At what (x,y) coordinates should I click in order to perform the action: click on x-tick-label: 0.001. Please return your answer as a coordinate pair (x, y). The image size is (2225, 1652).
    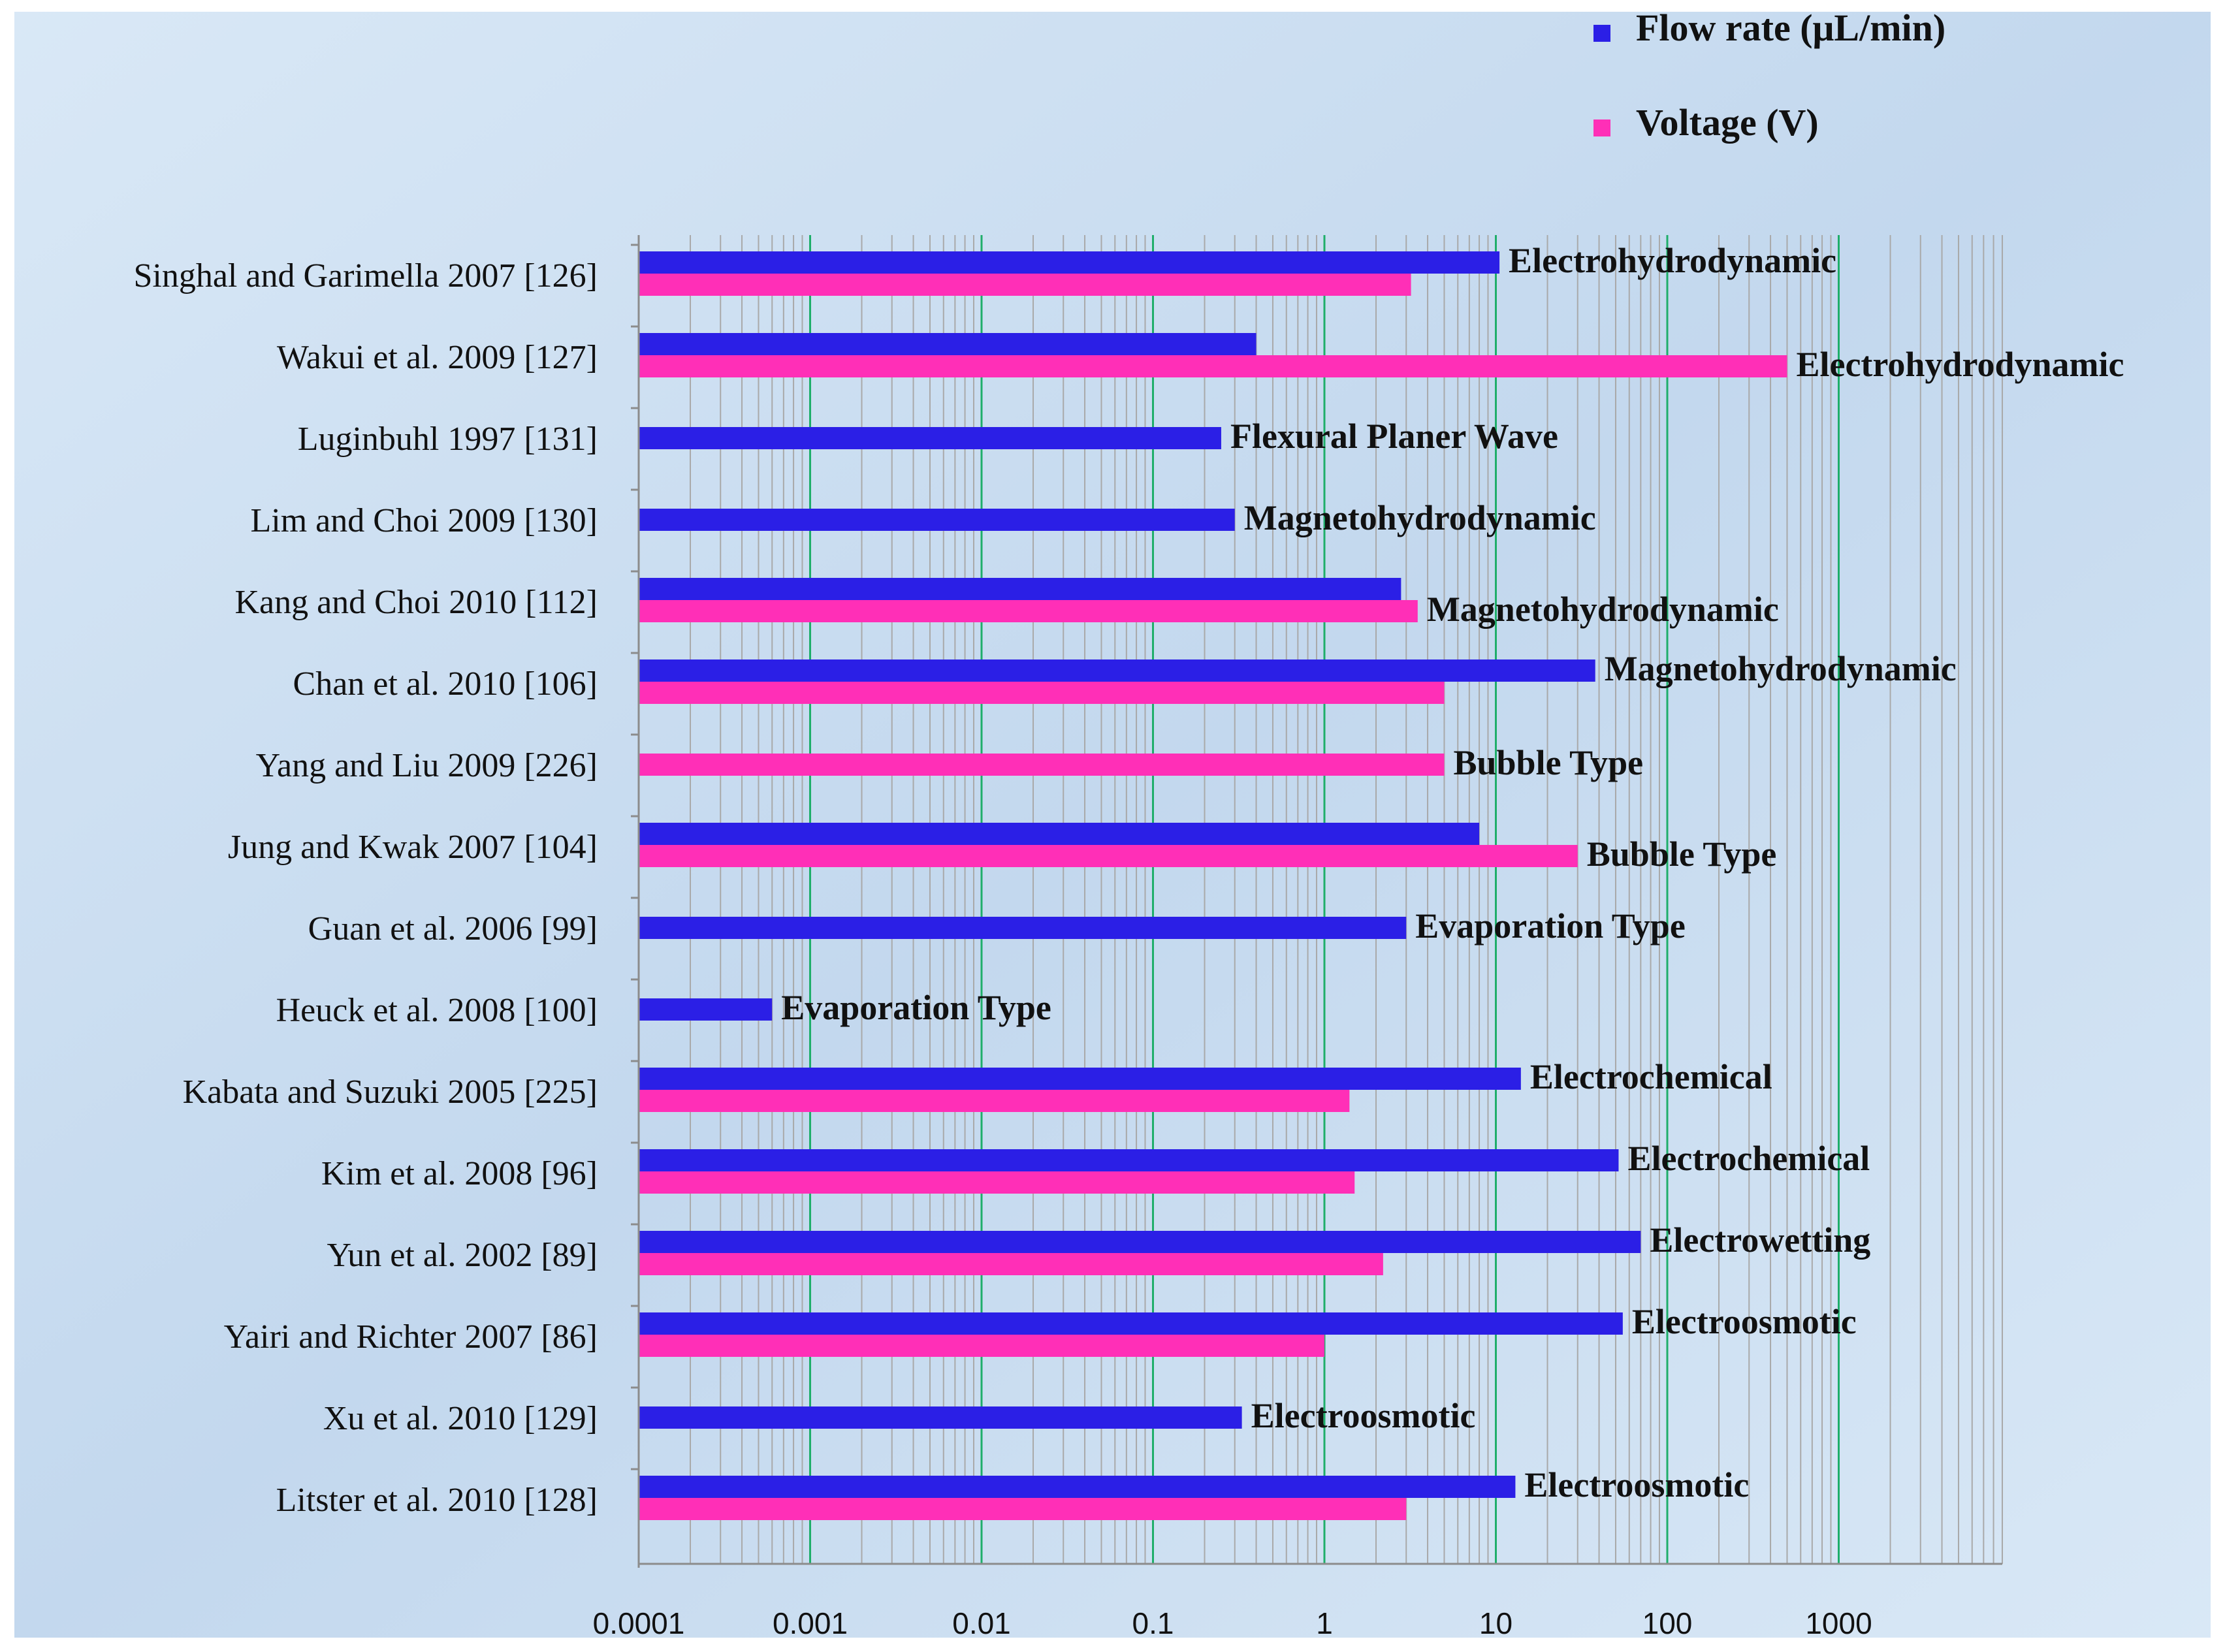
    Looking at the image, I should click on (811, 1623).